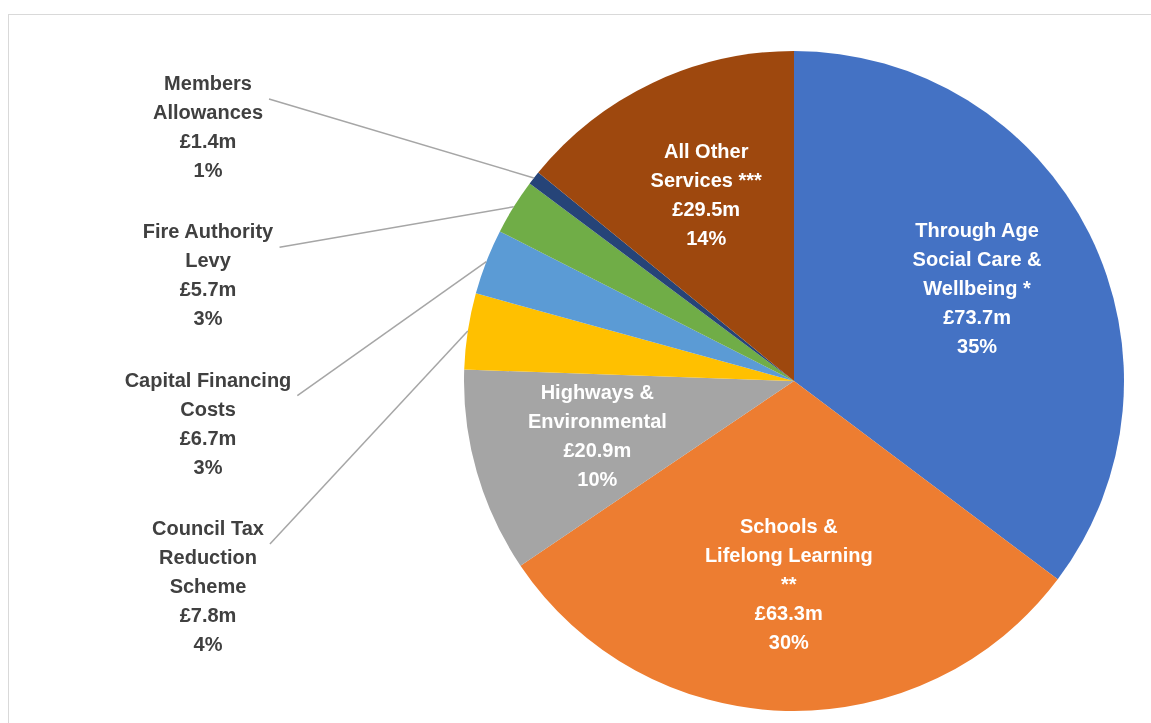 The height and width of the screenshot is (723, 1151). Describe the element at coordinates (788, 642) in the screenshot. I see `text: 30%` at that location.